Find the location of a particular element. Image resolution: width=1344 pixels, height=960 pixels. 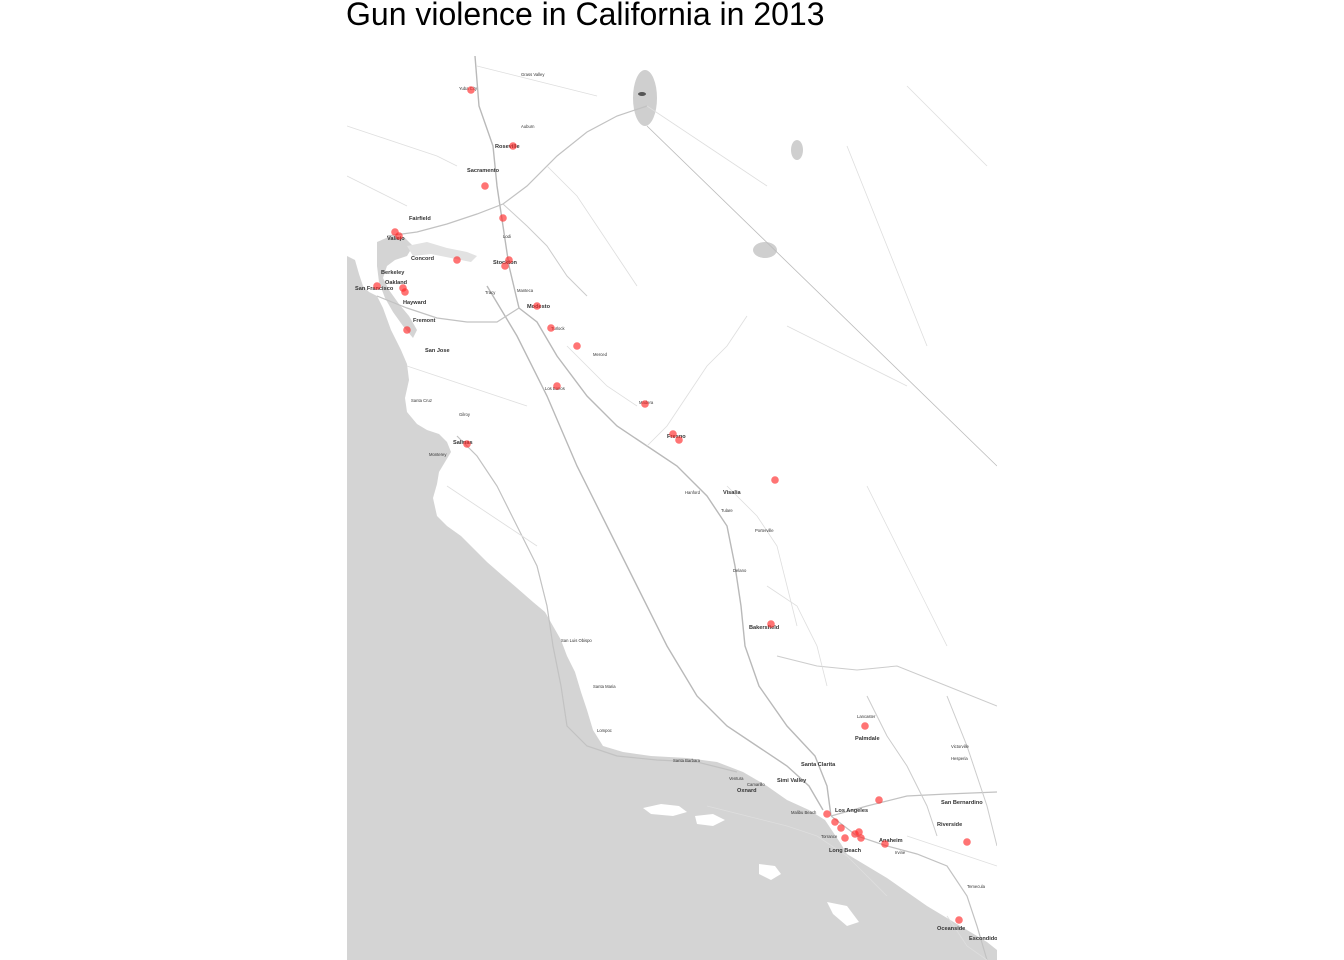

delta-water is located at coordinates (442, 252).